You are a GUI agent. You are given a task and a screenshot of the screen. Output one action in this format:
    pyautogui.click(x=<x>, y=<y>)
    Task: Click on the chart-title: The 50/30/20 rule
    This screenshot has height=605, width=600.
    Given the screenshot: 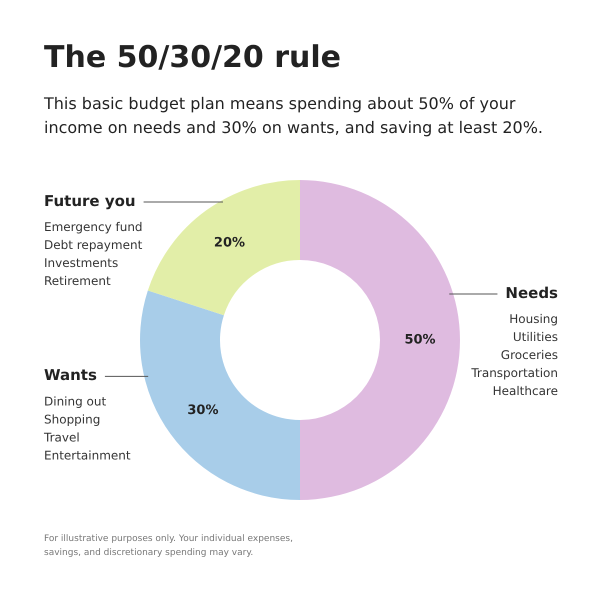 What is the action you would take?
    pyautogui.click(x=192, y=57)
    